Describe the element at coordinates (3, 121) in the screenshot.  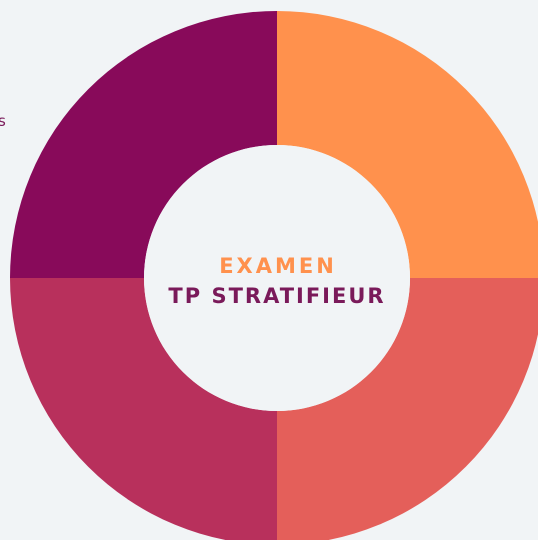
I see `text-fragment: s` at that location.